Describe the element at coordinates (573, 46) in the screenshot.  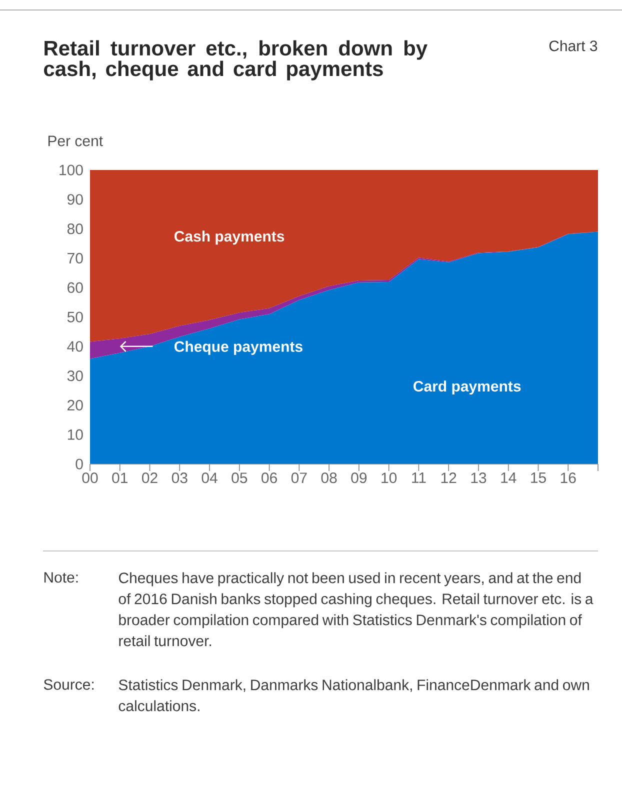
I see `caption: Chart 3` at that location.